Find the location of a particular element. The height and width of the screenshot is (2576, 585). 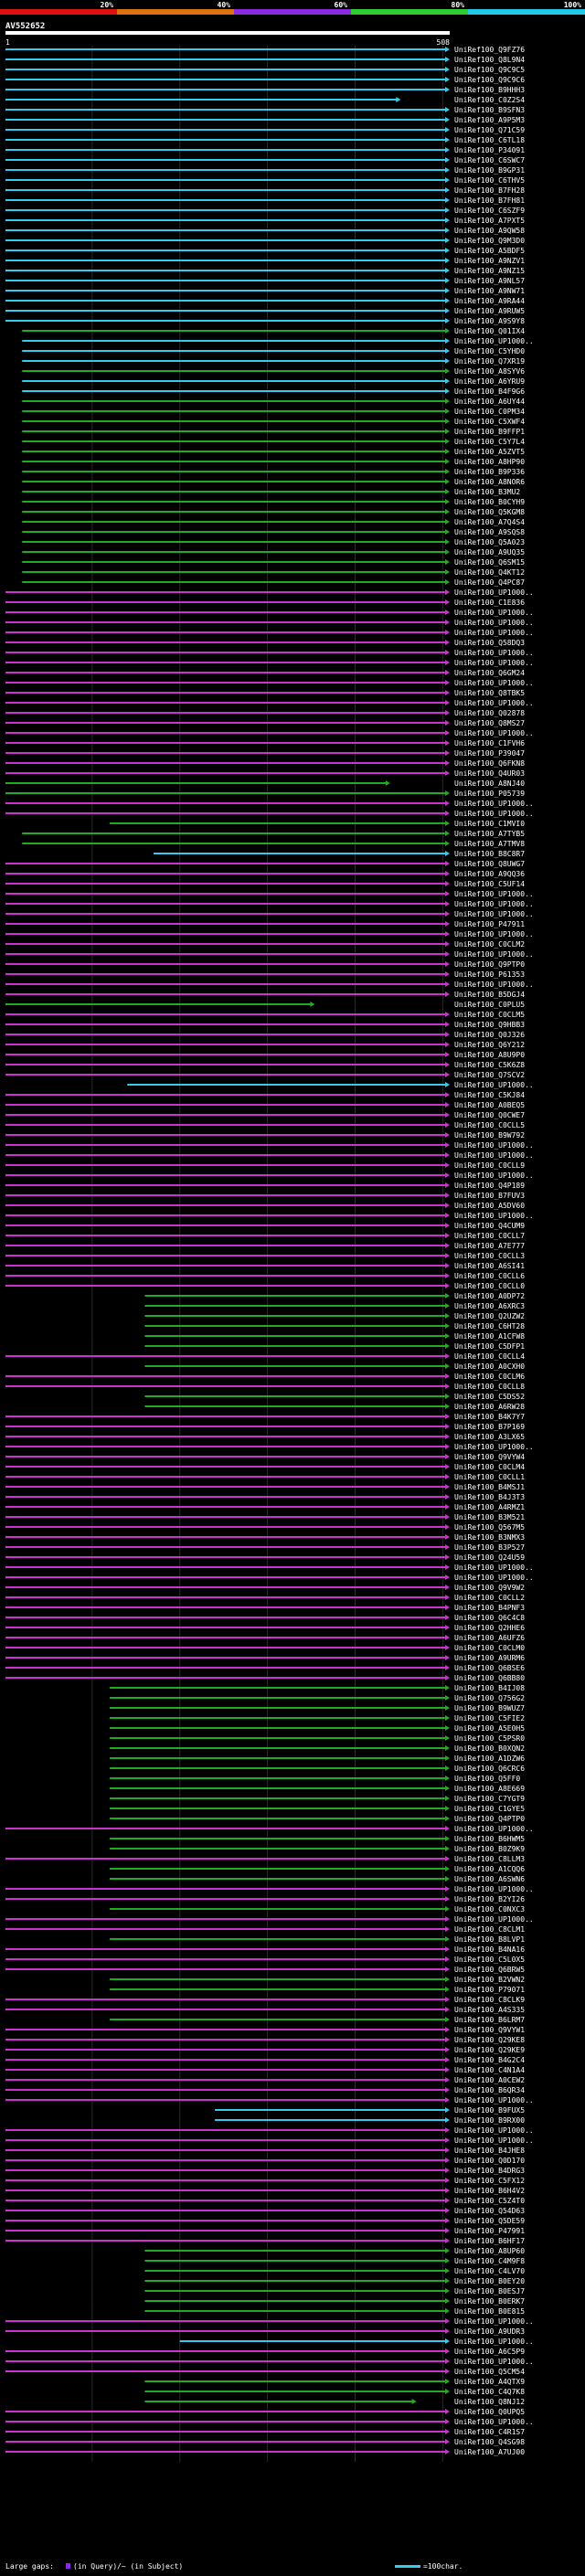

hit-label: UniRef100_A6XRC3 is located at coordinates (489, 1306).